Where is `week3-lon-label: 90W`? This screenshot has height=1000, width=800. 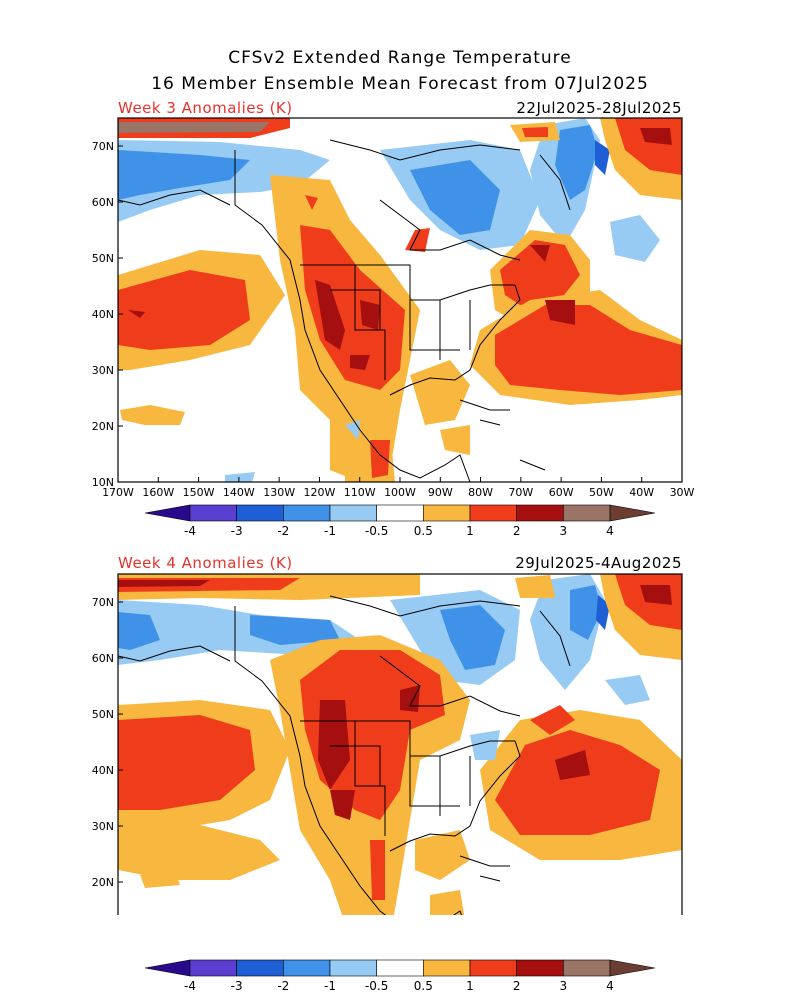 week3-lon-label: 90W is located at coordinates (440, 492).